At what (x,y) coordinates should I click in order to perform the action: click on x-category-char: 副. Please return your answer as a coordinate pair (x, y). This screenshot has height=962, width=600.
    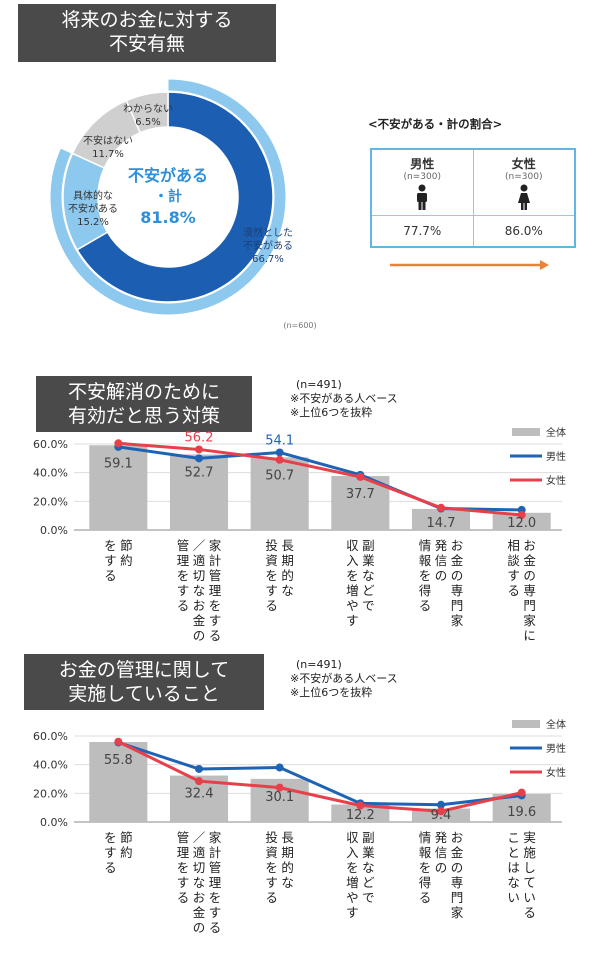
    Looking at the image, I should click on (368, 545).